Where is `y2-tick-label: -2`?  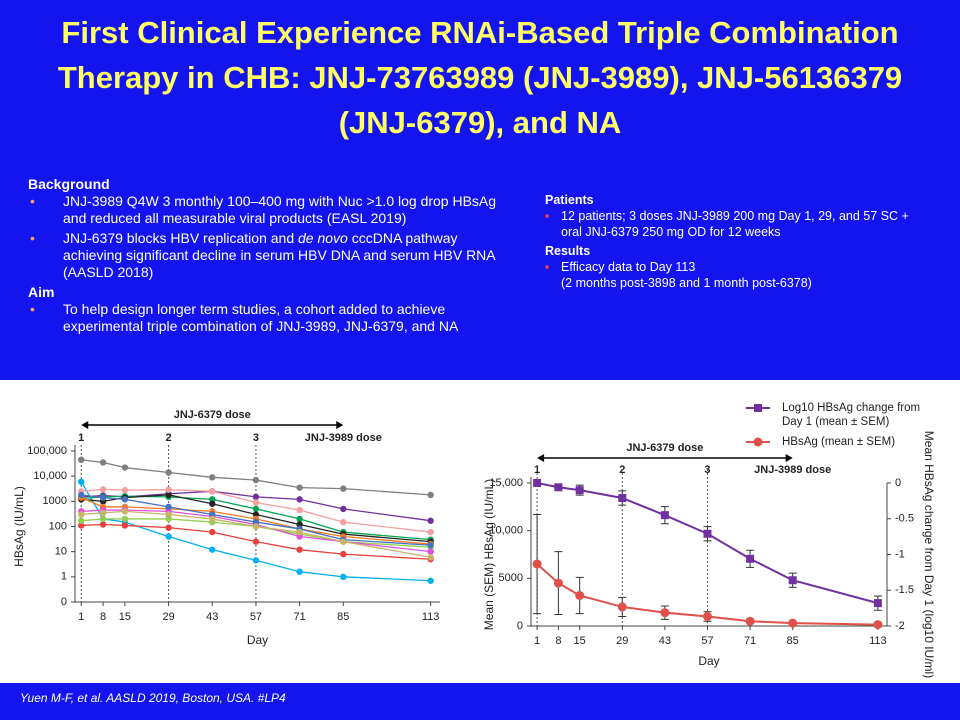
y2-tick-label: -2 is located at coordinates (900, 626).